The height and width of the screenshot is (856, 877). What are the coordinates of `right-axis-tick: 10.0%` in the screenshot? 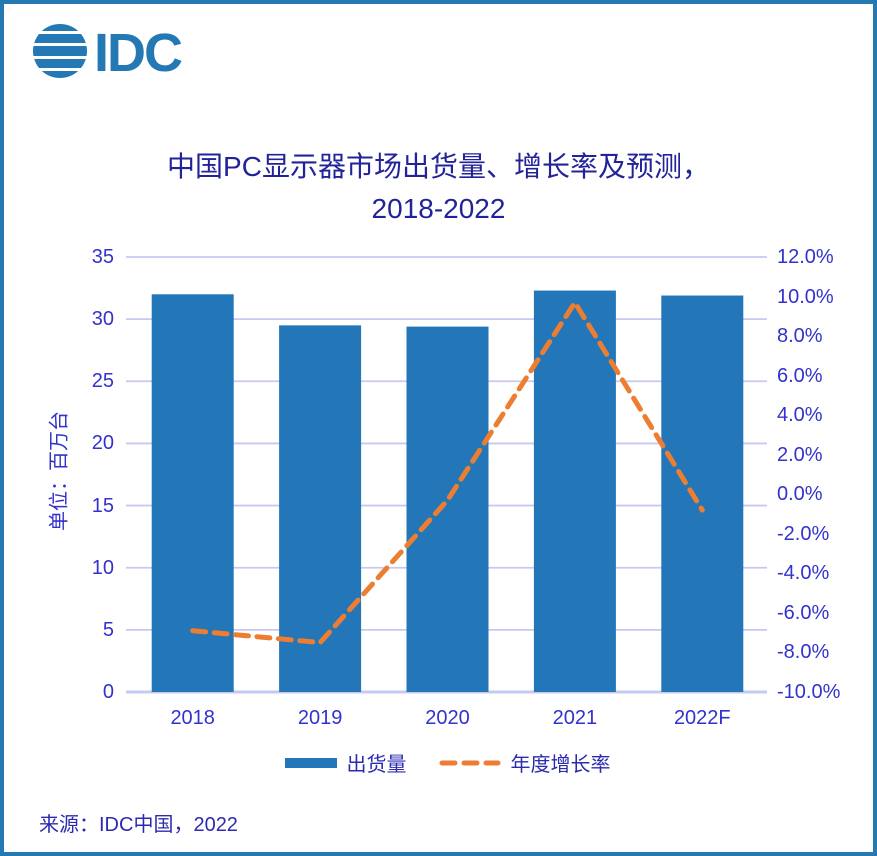 It's located at (805, 296).